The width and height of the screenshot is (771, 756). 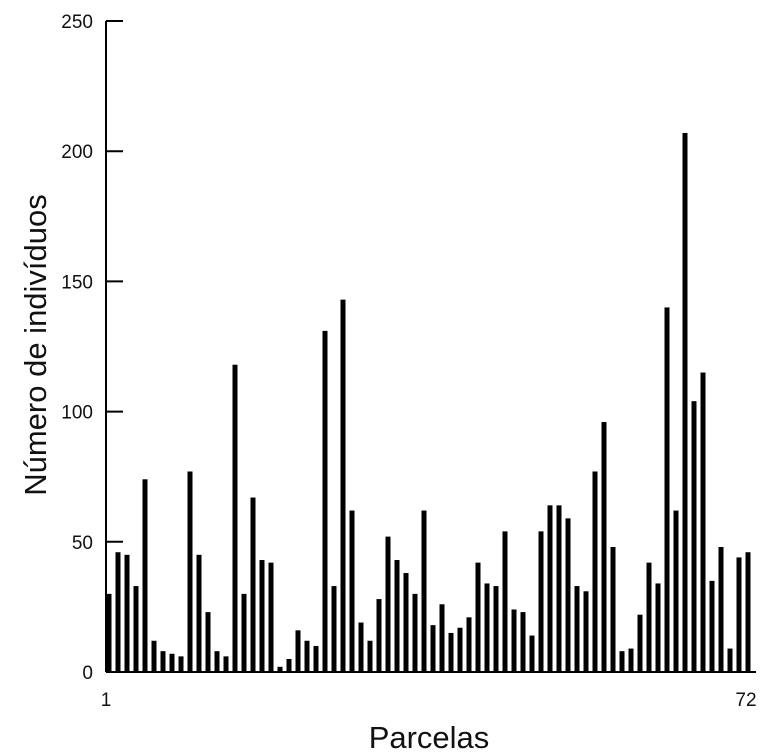 What do you see at coordinates (429, 737) in the screenshot?
I see `x-axis-title: Parcelas` at bounding box center [429, 737].